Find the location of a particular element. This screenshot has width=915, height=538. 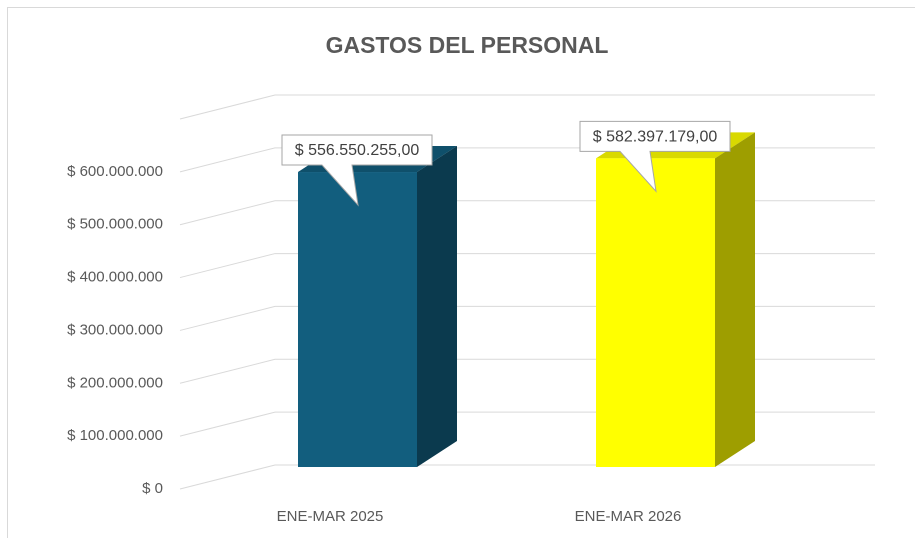

y-tick-label: $ 0 is located at coordinates (152, 488).